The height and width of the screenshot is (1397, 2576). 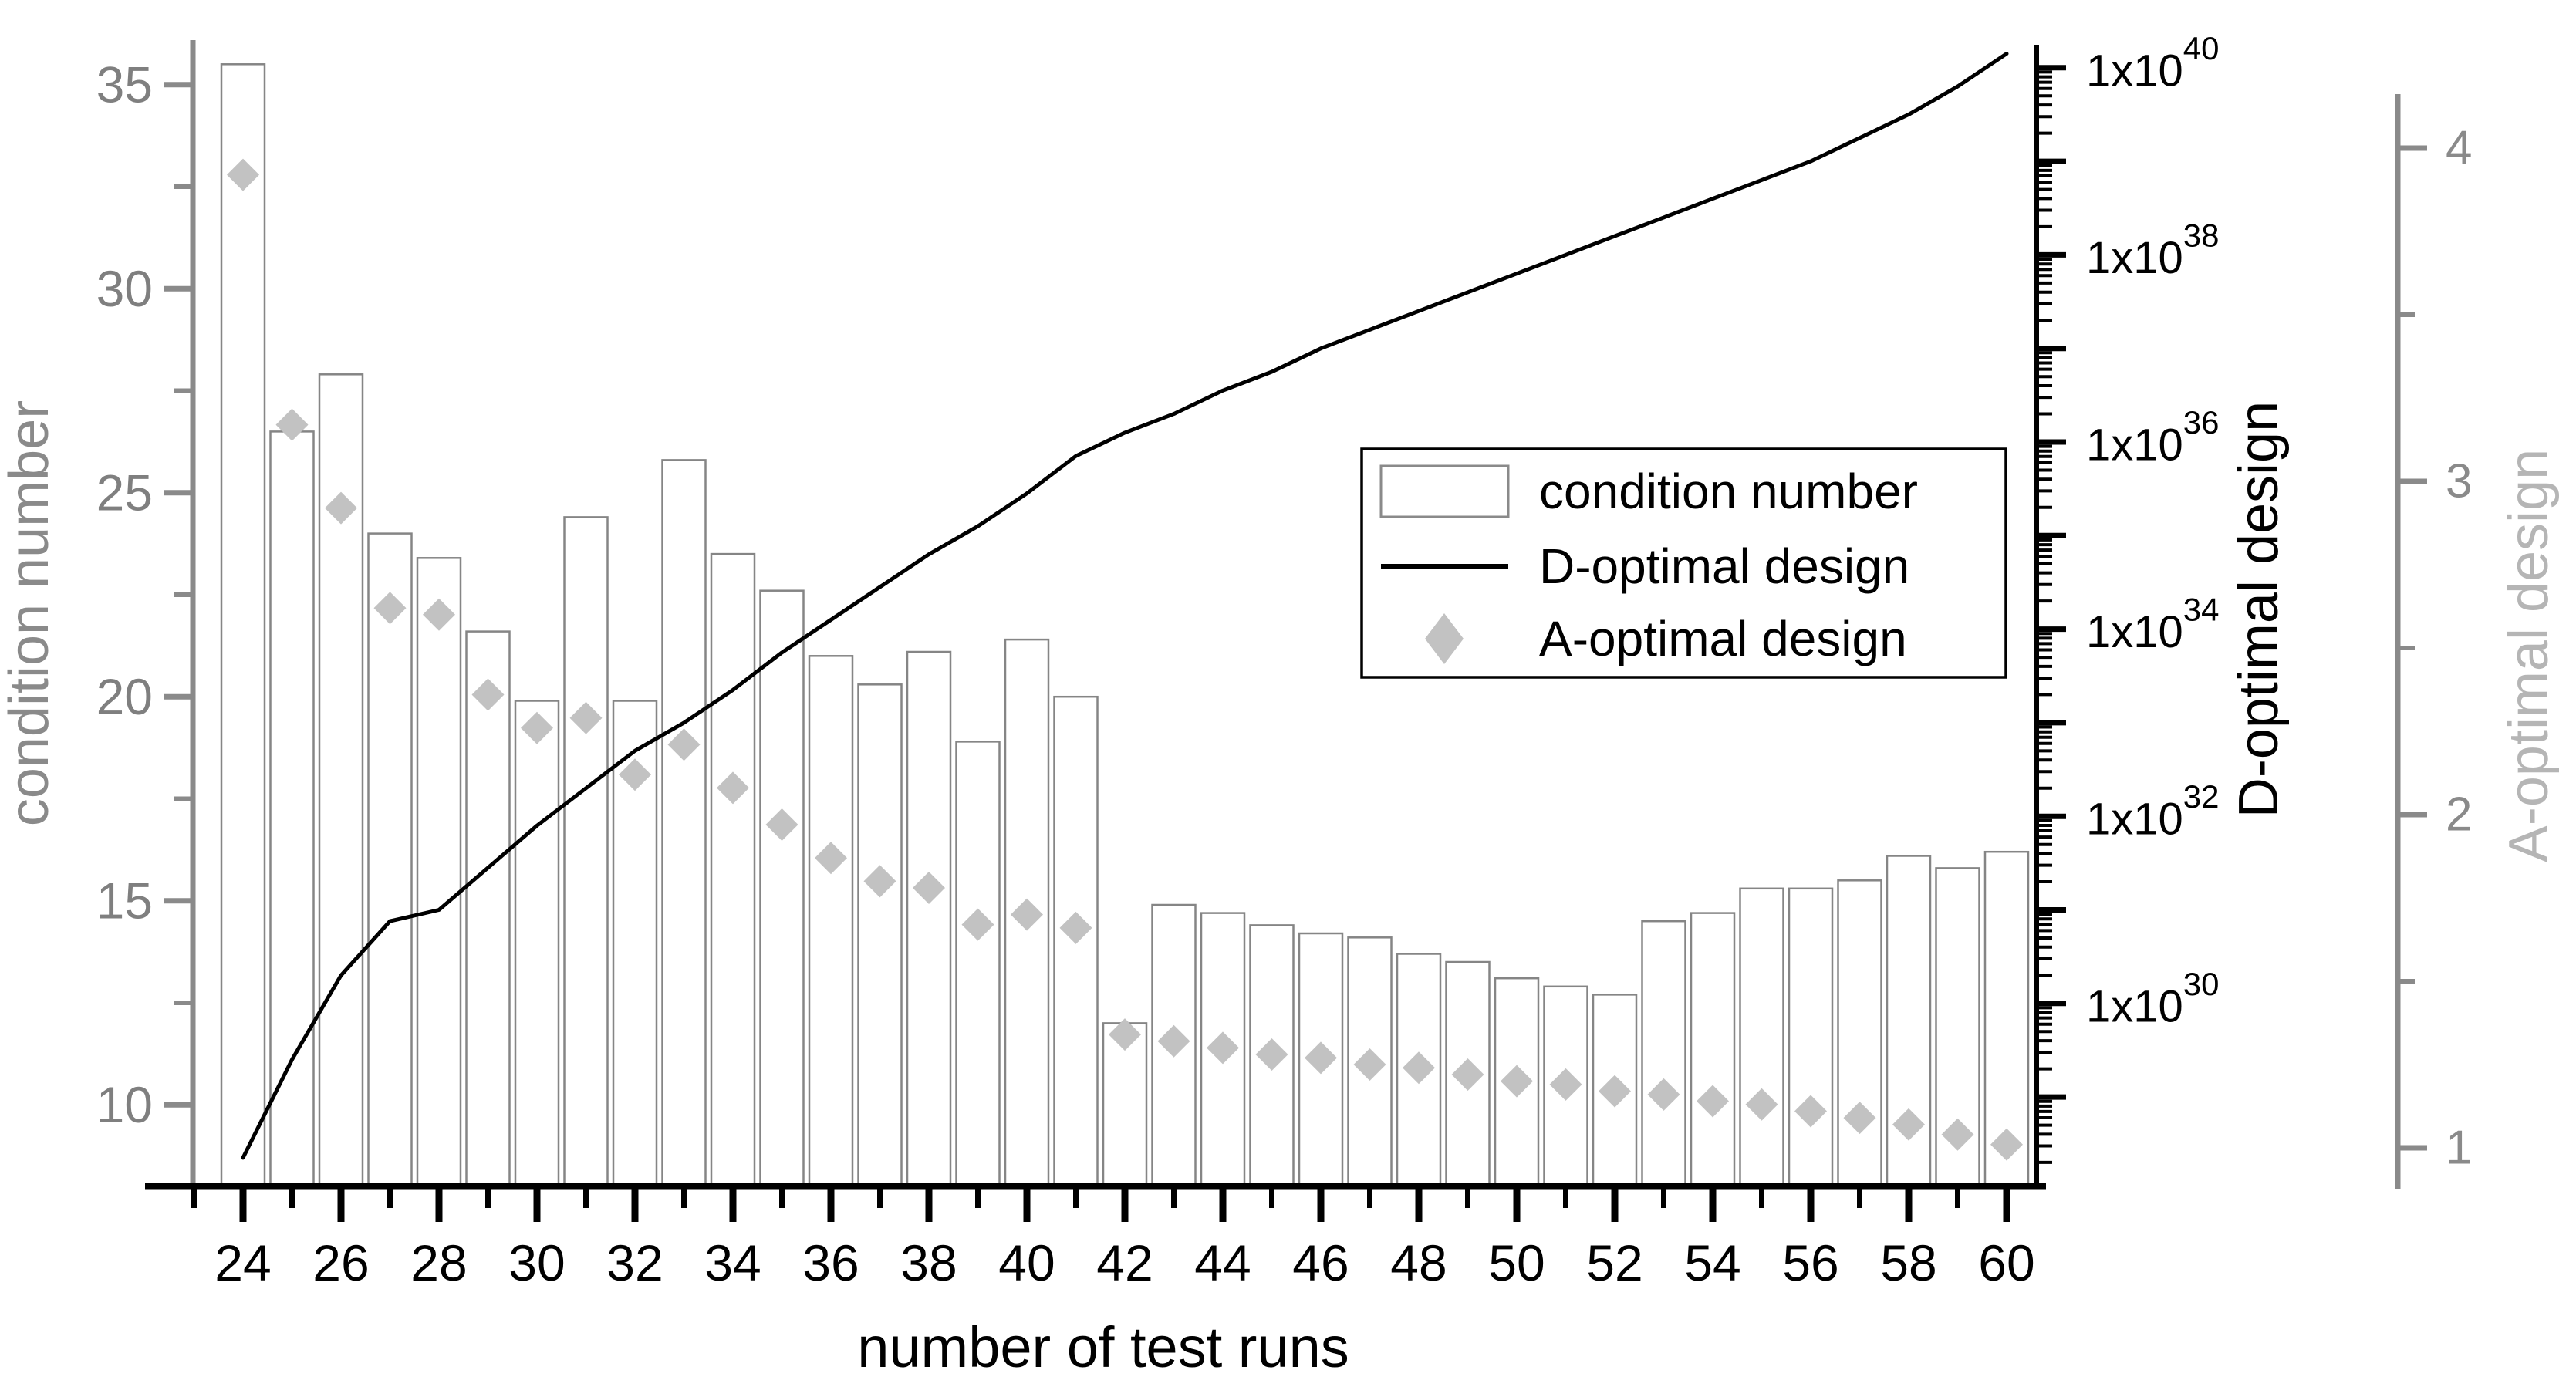 What do you see at coordinates (733, 1262) in the screenshot?
I see `x-tick-label-34: 34` at bounding box center [733, 1262].